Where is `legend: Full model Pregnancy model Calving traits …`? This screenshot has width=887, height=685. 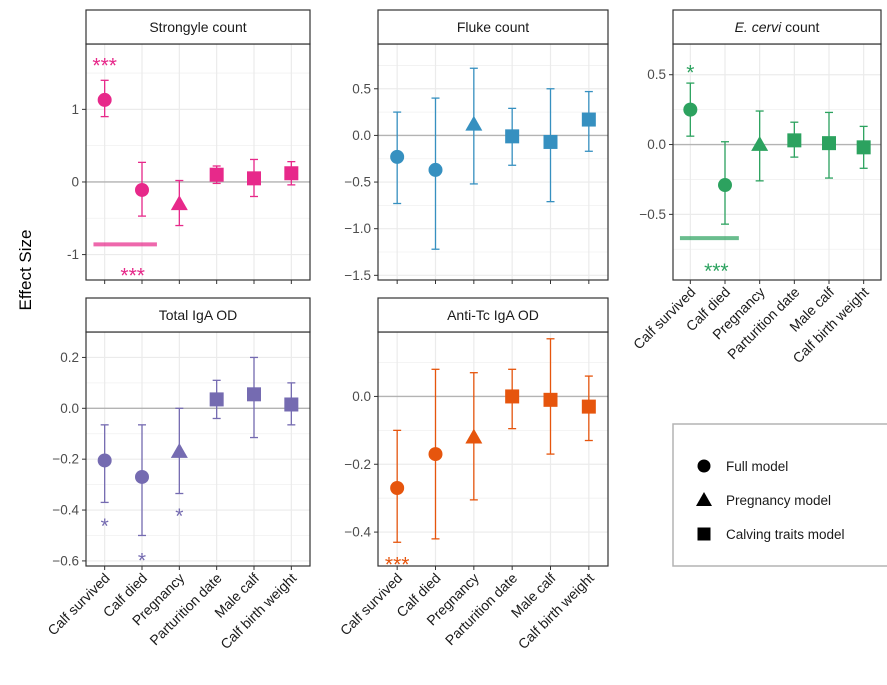
legend: Full model Pregnancy model Calving traits … is located at coordinates (779, 495).